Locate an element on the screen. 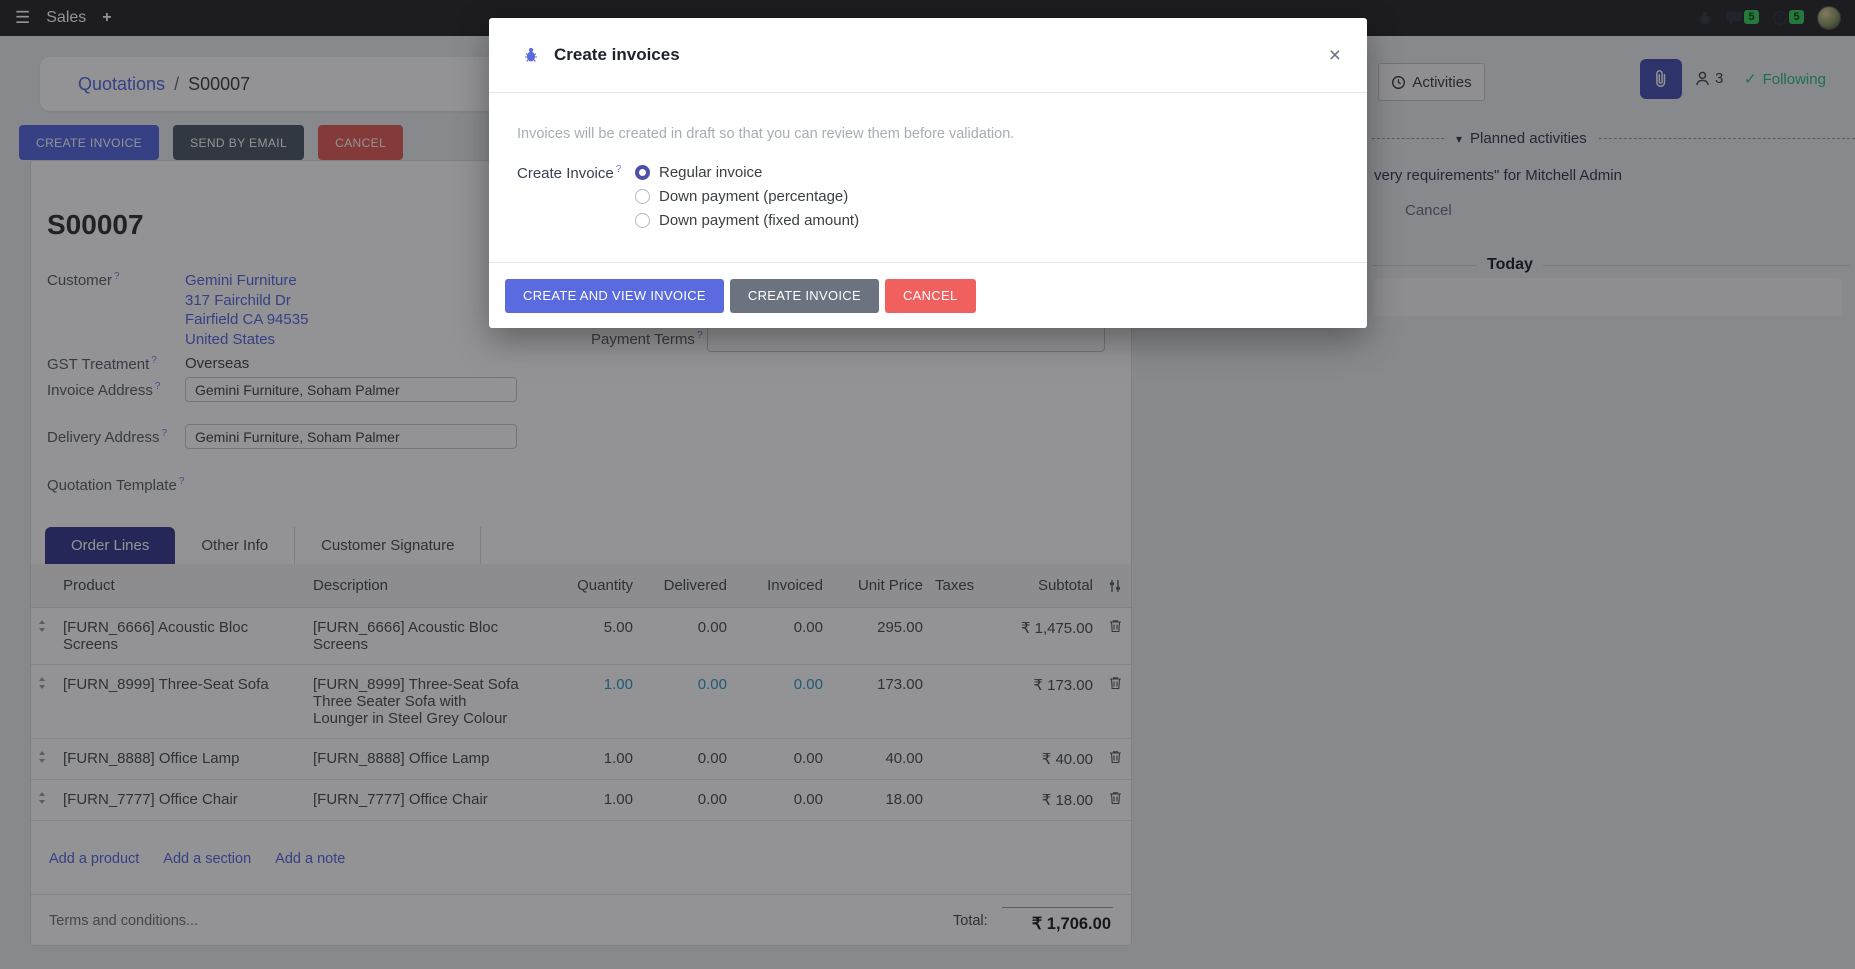  col-description: Description is located at coordinates (351, 585).